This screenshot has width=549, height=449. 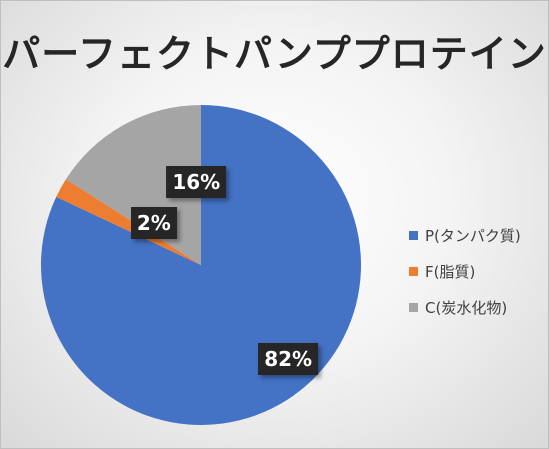 What do you see at coordinates (473, 235) in the screenshot?
I see `legend-label: P(タンパク質)` at bounding box center [473, 235].